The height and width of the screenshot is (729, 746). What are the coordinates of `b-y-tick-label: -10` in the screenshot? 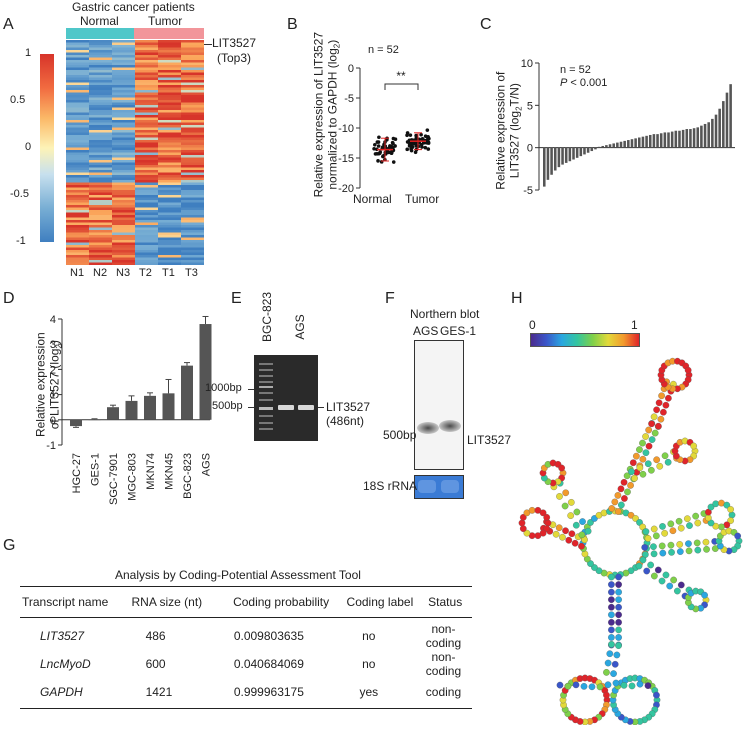 It's located at (346, 129).